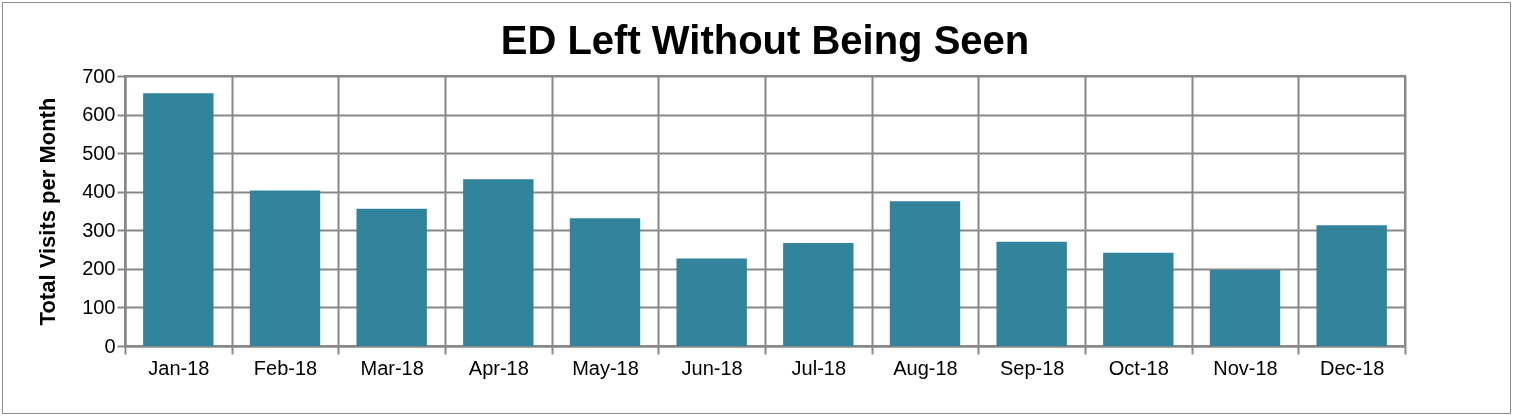 This screenshot has height=418, width=1515. Describe the element at coordinates (819, 367) in the screenshot. I see `x-tick-label: Jul-18` at that location.